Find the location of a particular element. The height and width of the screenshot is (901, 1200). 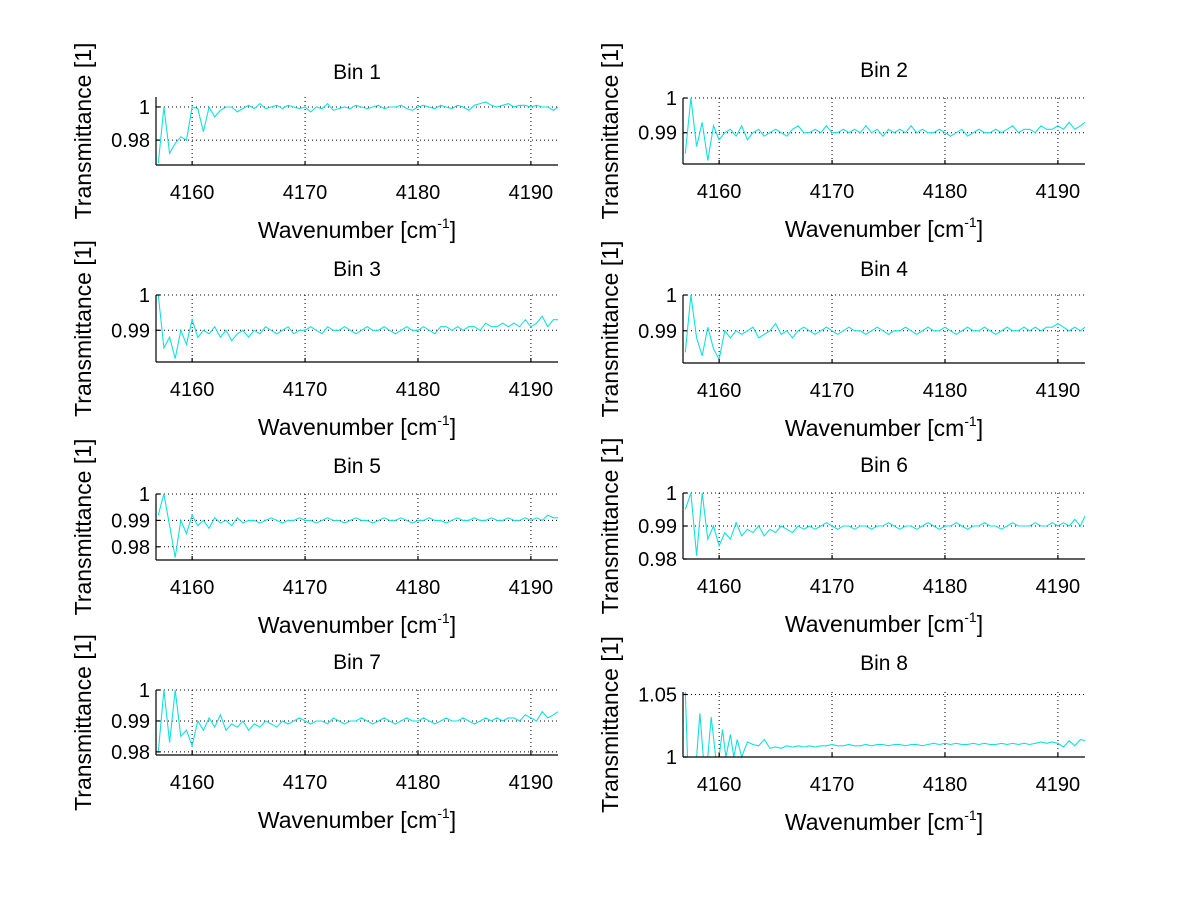

subplot-title: Bin 6 is located at coordinates (884, 465).